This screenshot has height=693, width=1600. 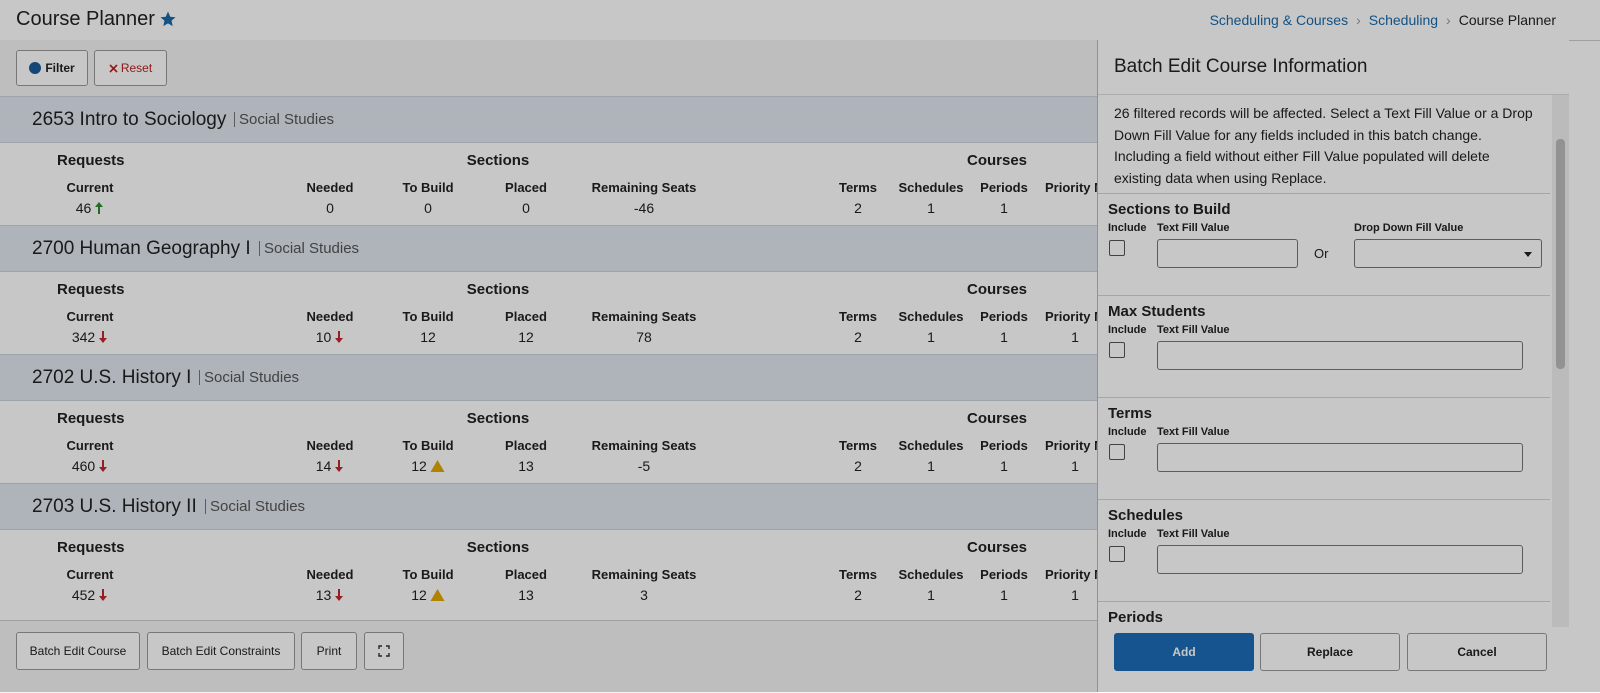 I want to click on breadcrumb-link: Scheduling & Courses, so click(x=1279, y=20).